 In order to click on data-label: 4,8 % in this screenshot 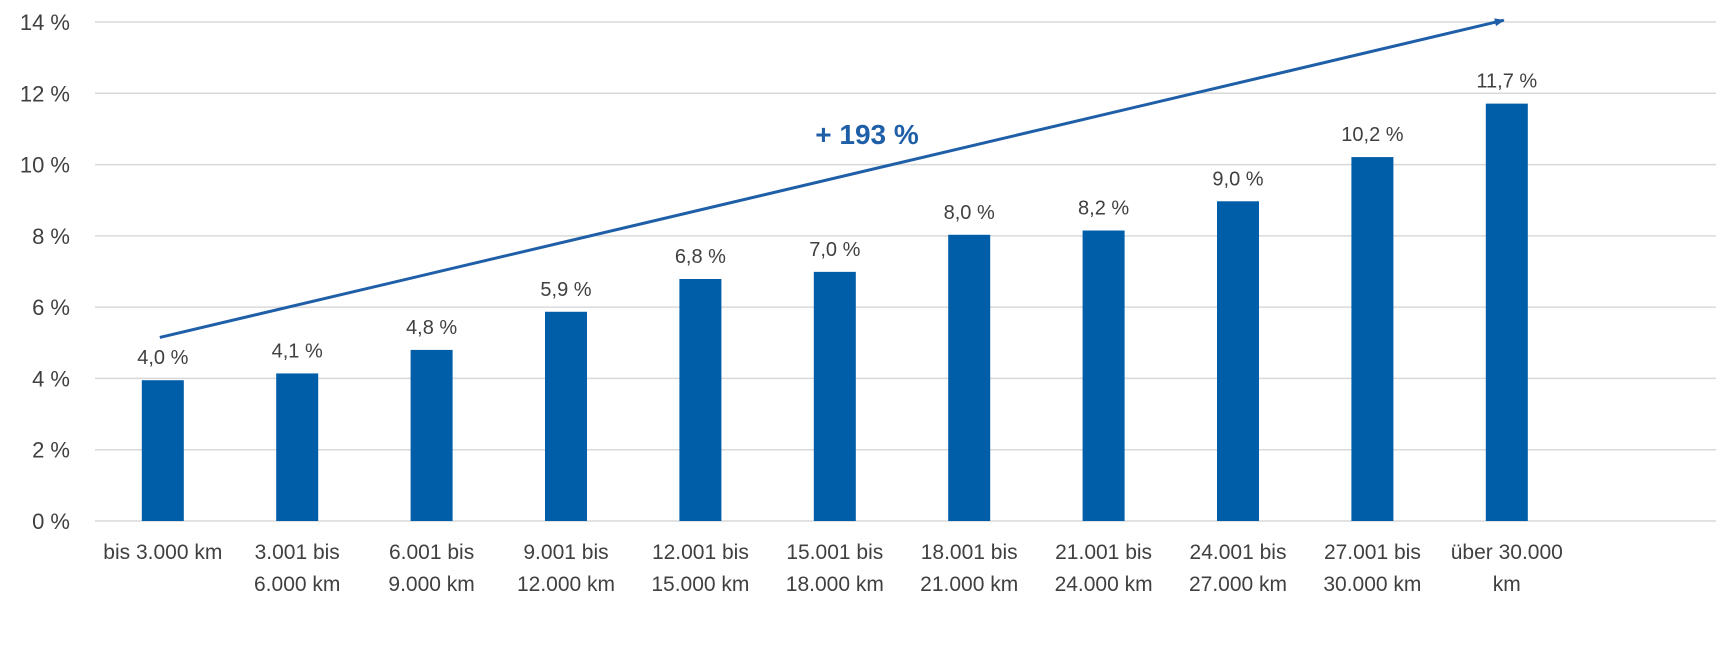, I will do `click(431, 328)`.